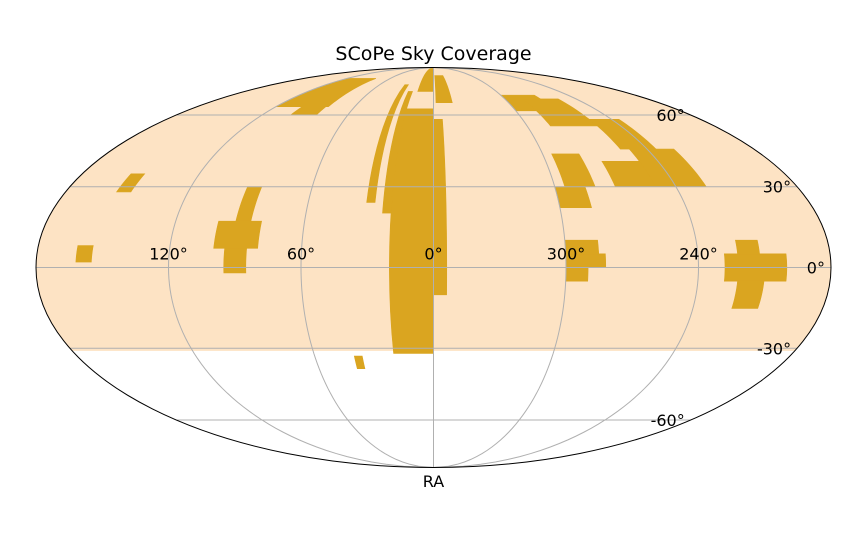 The width and height of the screenshot is (850, 535). Describe the element at coordinates (301, 254) in the screenshot. I see `ra-tick-label: 60°` at that location.